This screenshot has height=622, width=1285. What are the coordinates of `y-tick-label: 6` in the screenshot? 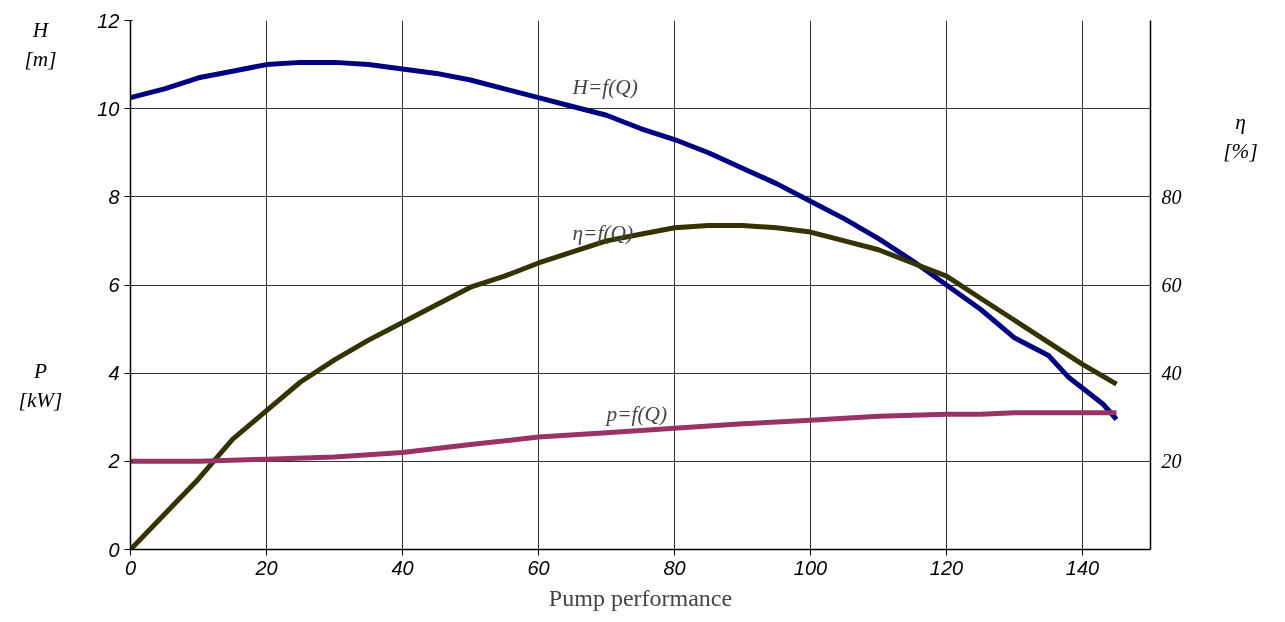 It's located at (114, 285).